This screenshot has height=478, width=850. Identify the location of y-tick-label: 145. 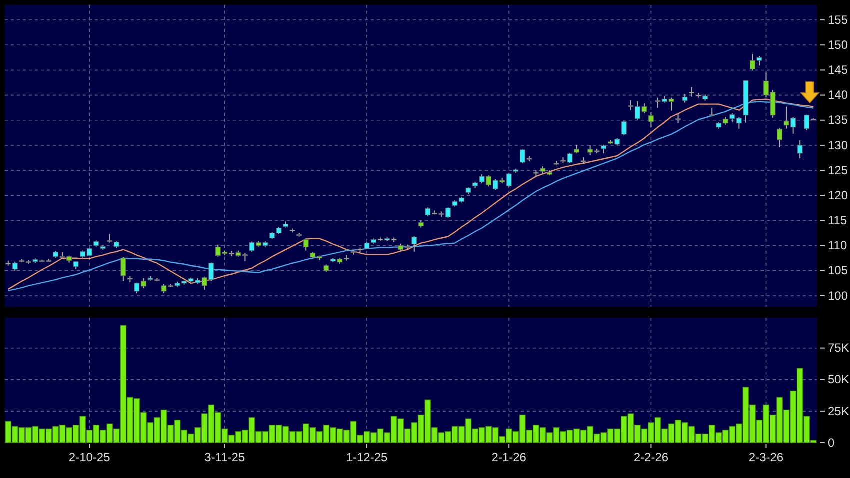
(838, 70).